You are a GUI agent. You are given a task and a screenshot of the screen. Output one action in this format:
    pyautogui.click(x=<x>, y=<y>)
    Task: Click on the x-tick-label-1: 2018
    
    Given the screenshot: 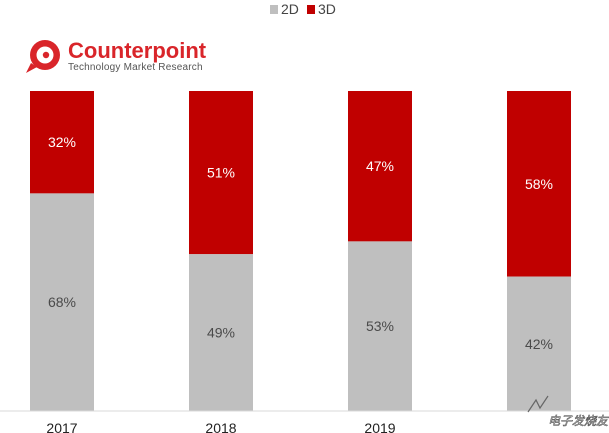 What is the action you would take?
    pyautogui.click(x=220, y=426)
    